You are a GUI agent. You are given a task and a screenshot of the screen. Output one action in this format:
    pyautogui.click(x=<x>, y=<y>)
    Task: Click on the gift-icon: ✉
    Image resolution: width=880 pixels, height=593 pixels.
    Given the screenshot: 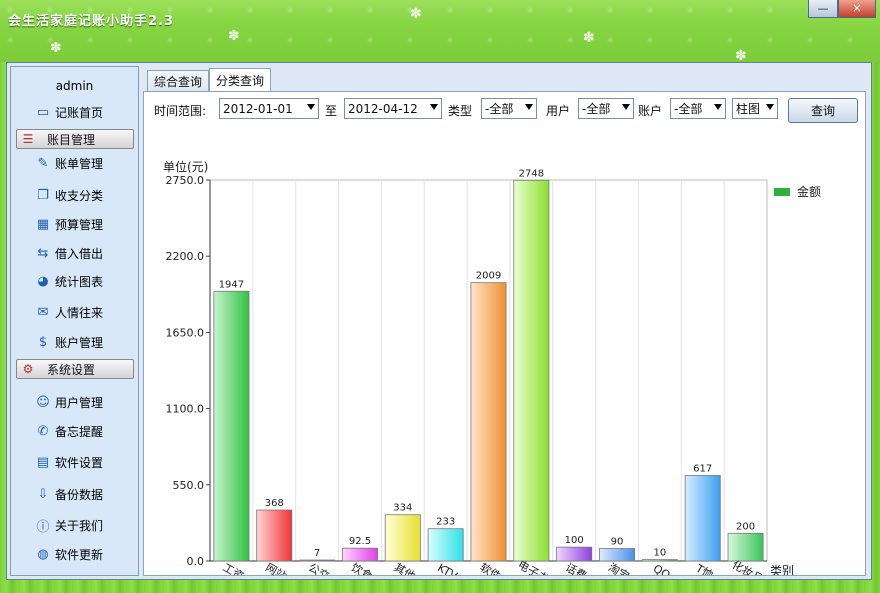 What is the action you would take?
    pyautogui.click(x=43, y=312)
    